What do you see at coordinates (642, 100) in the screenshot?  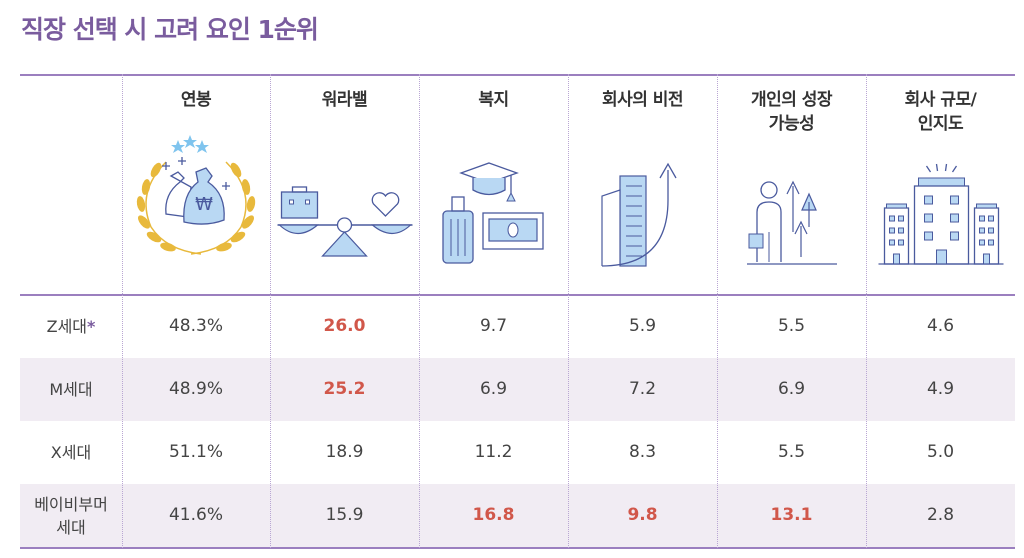 I see `column-label: 회사의 비전` at bounding box center [642, 100].